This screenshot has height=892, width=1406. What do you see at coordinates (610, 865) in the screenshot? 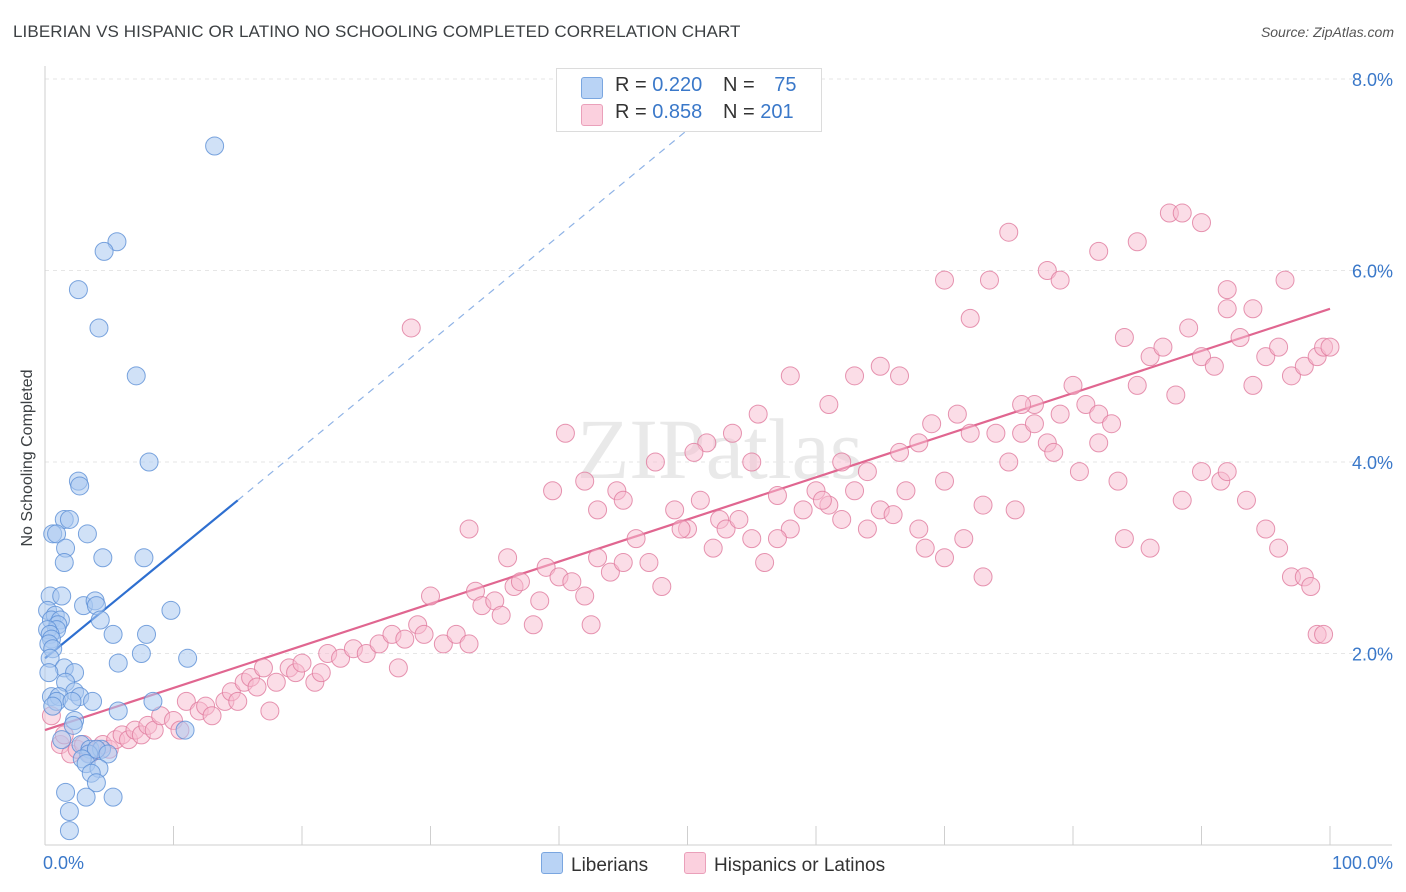
I see `liberians-legend-label: Liberians` at bounding box center [610, 865].